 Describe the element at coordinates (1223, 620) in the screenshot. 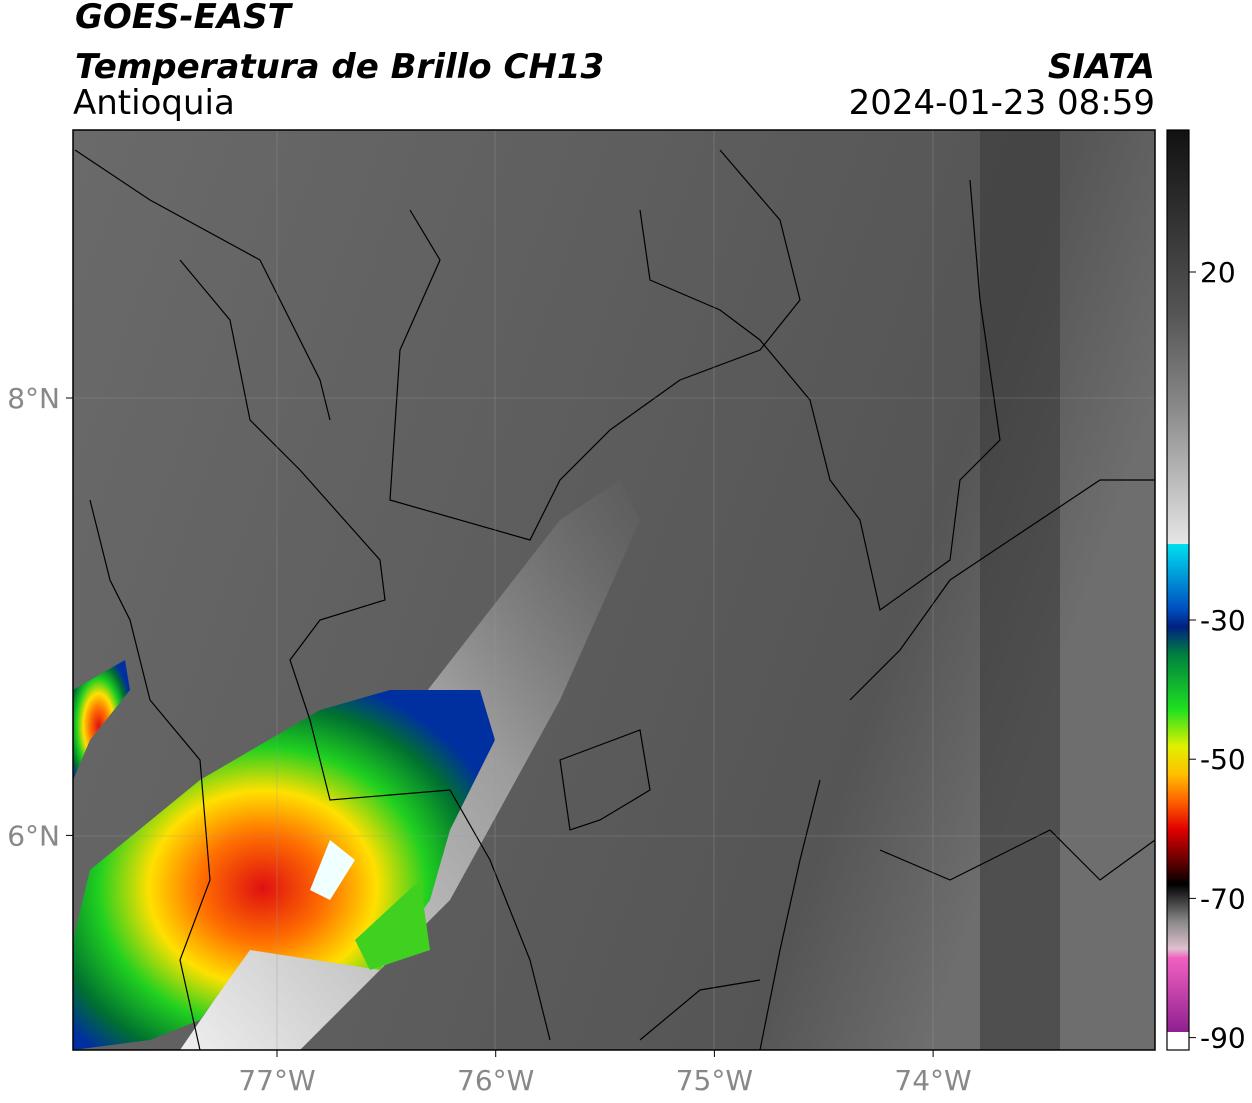

I see `colorbar-tick-label: -30` at that location.